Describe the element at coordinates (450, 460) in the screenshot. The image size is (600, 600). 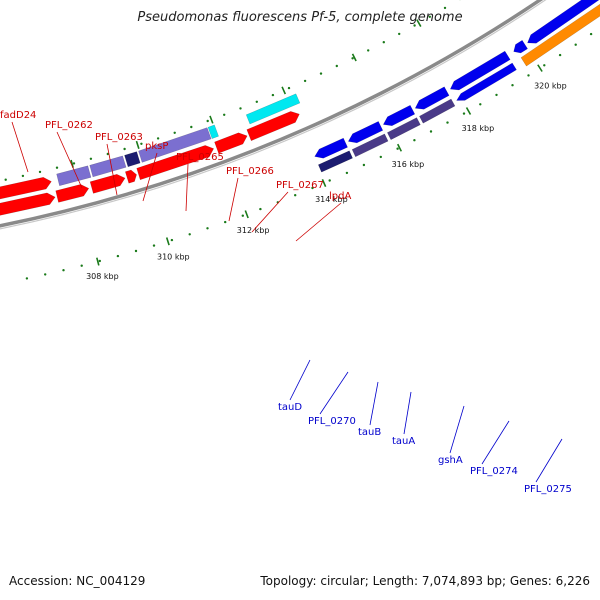
I see `gene-label-gshA: gshA` at that location.